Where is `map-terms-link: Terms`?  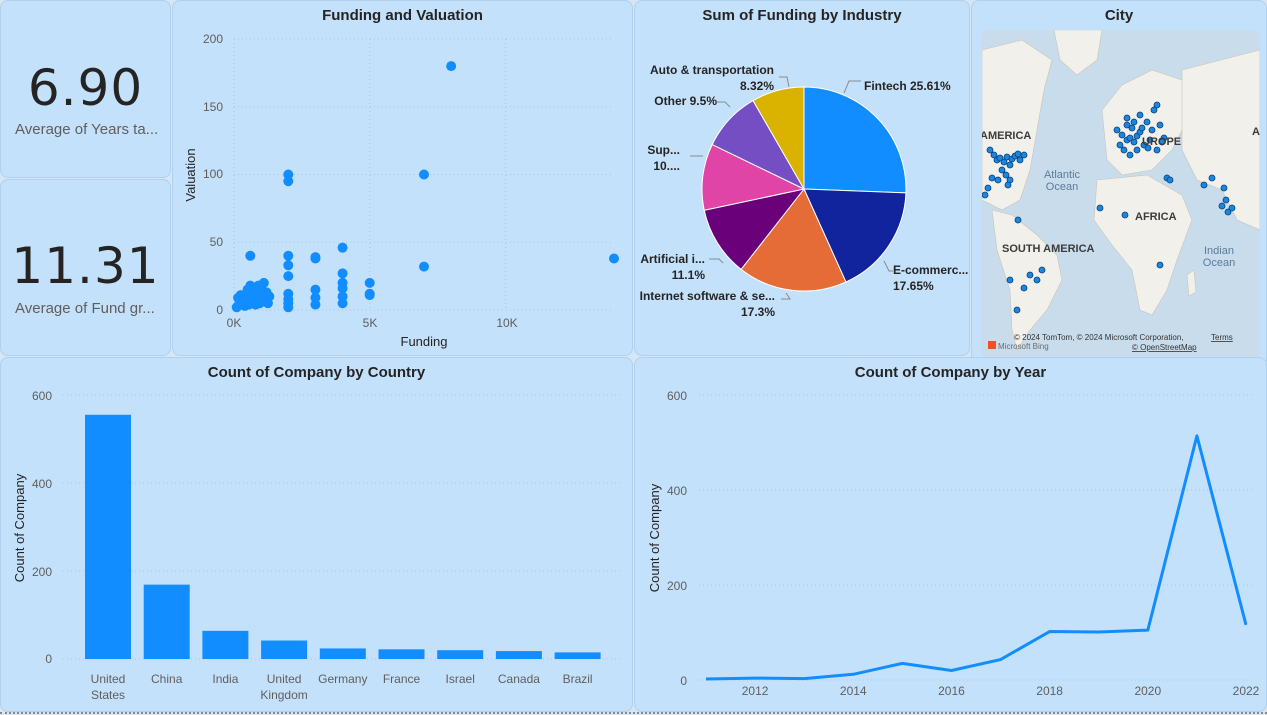
map-terms-link: Terms is located at coordinates (1222, 337).